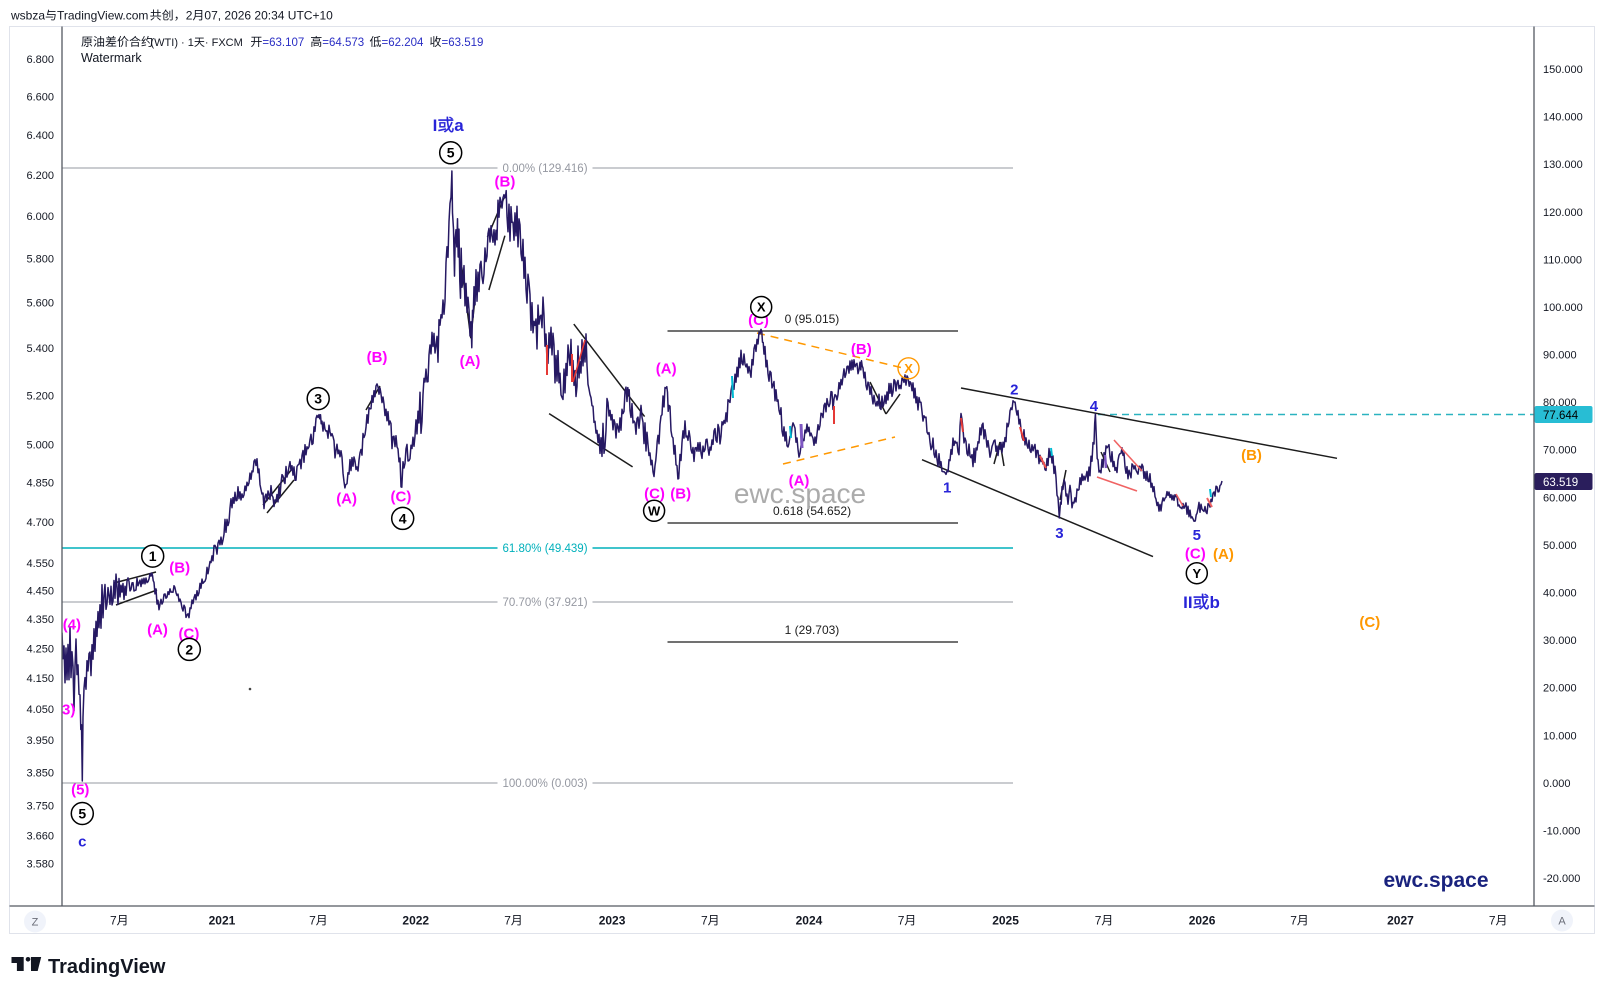 The width and height of the screenshot is (1602, 995). Describe the element at coordinates (40, 806) in the screenshot. I see `svg-text: 3.750` at that location.